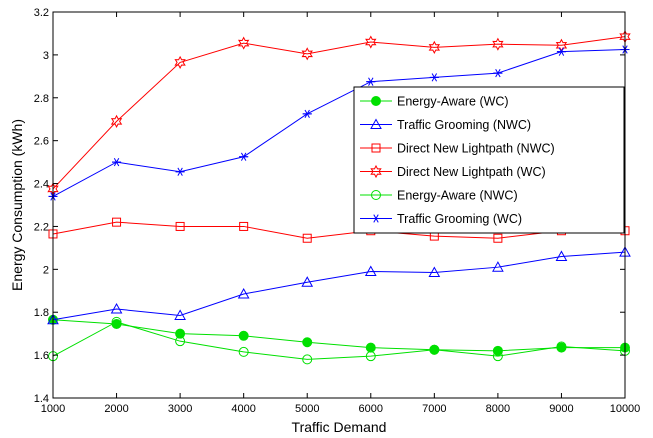 This screenshot has height=438, width=653. Describe the element at coordinates (41, 313) in the screenshot. I see `y-tick-label: 1.8` at that location.